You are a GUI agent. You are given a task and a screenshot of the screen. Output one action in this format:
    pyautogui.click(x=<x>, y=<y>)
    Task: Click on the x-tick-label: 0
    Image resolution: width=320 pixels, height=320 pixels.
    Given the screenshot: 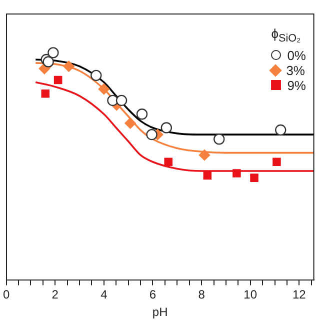 What is the action you would take?
    pyautogui.click(x=6, y=295)
    